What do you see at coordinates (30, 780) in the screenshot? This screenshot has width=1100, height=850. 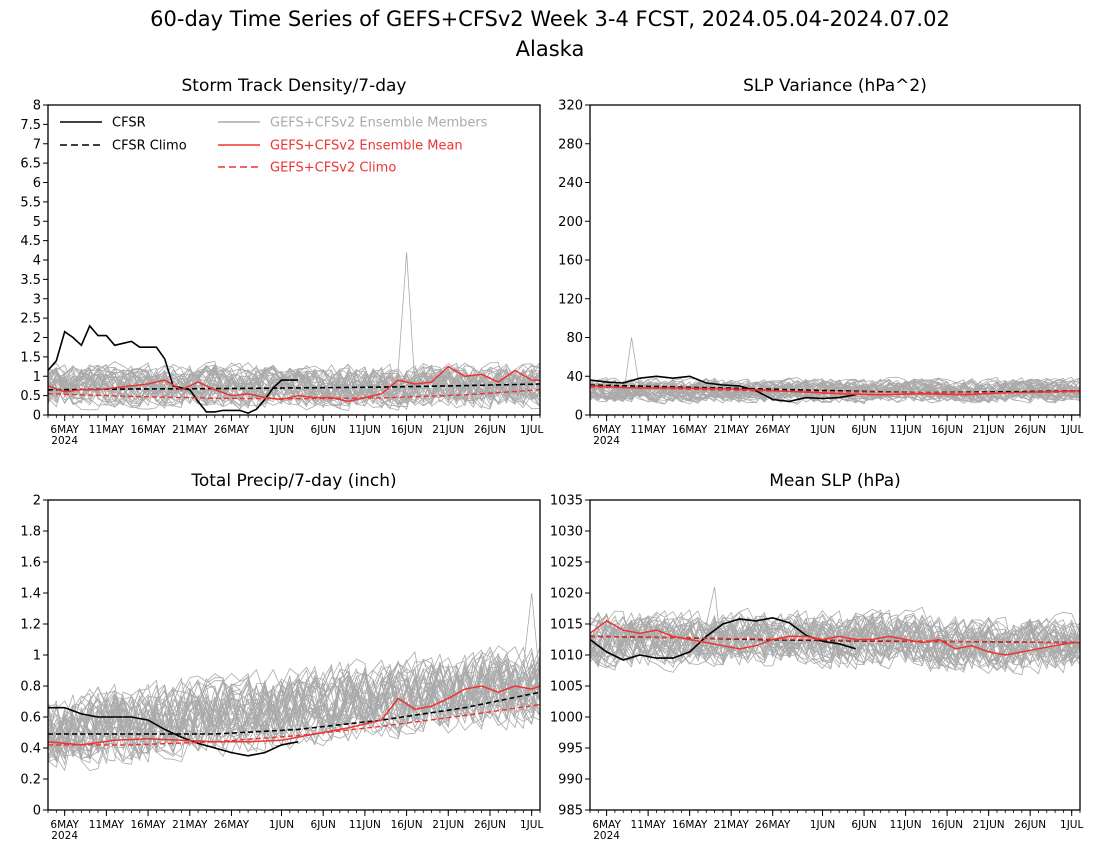 I see `y-tick-label: 0.2` at bounding box center [30, 780].